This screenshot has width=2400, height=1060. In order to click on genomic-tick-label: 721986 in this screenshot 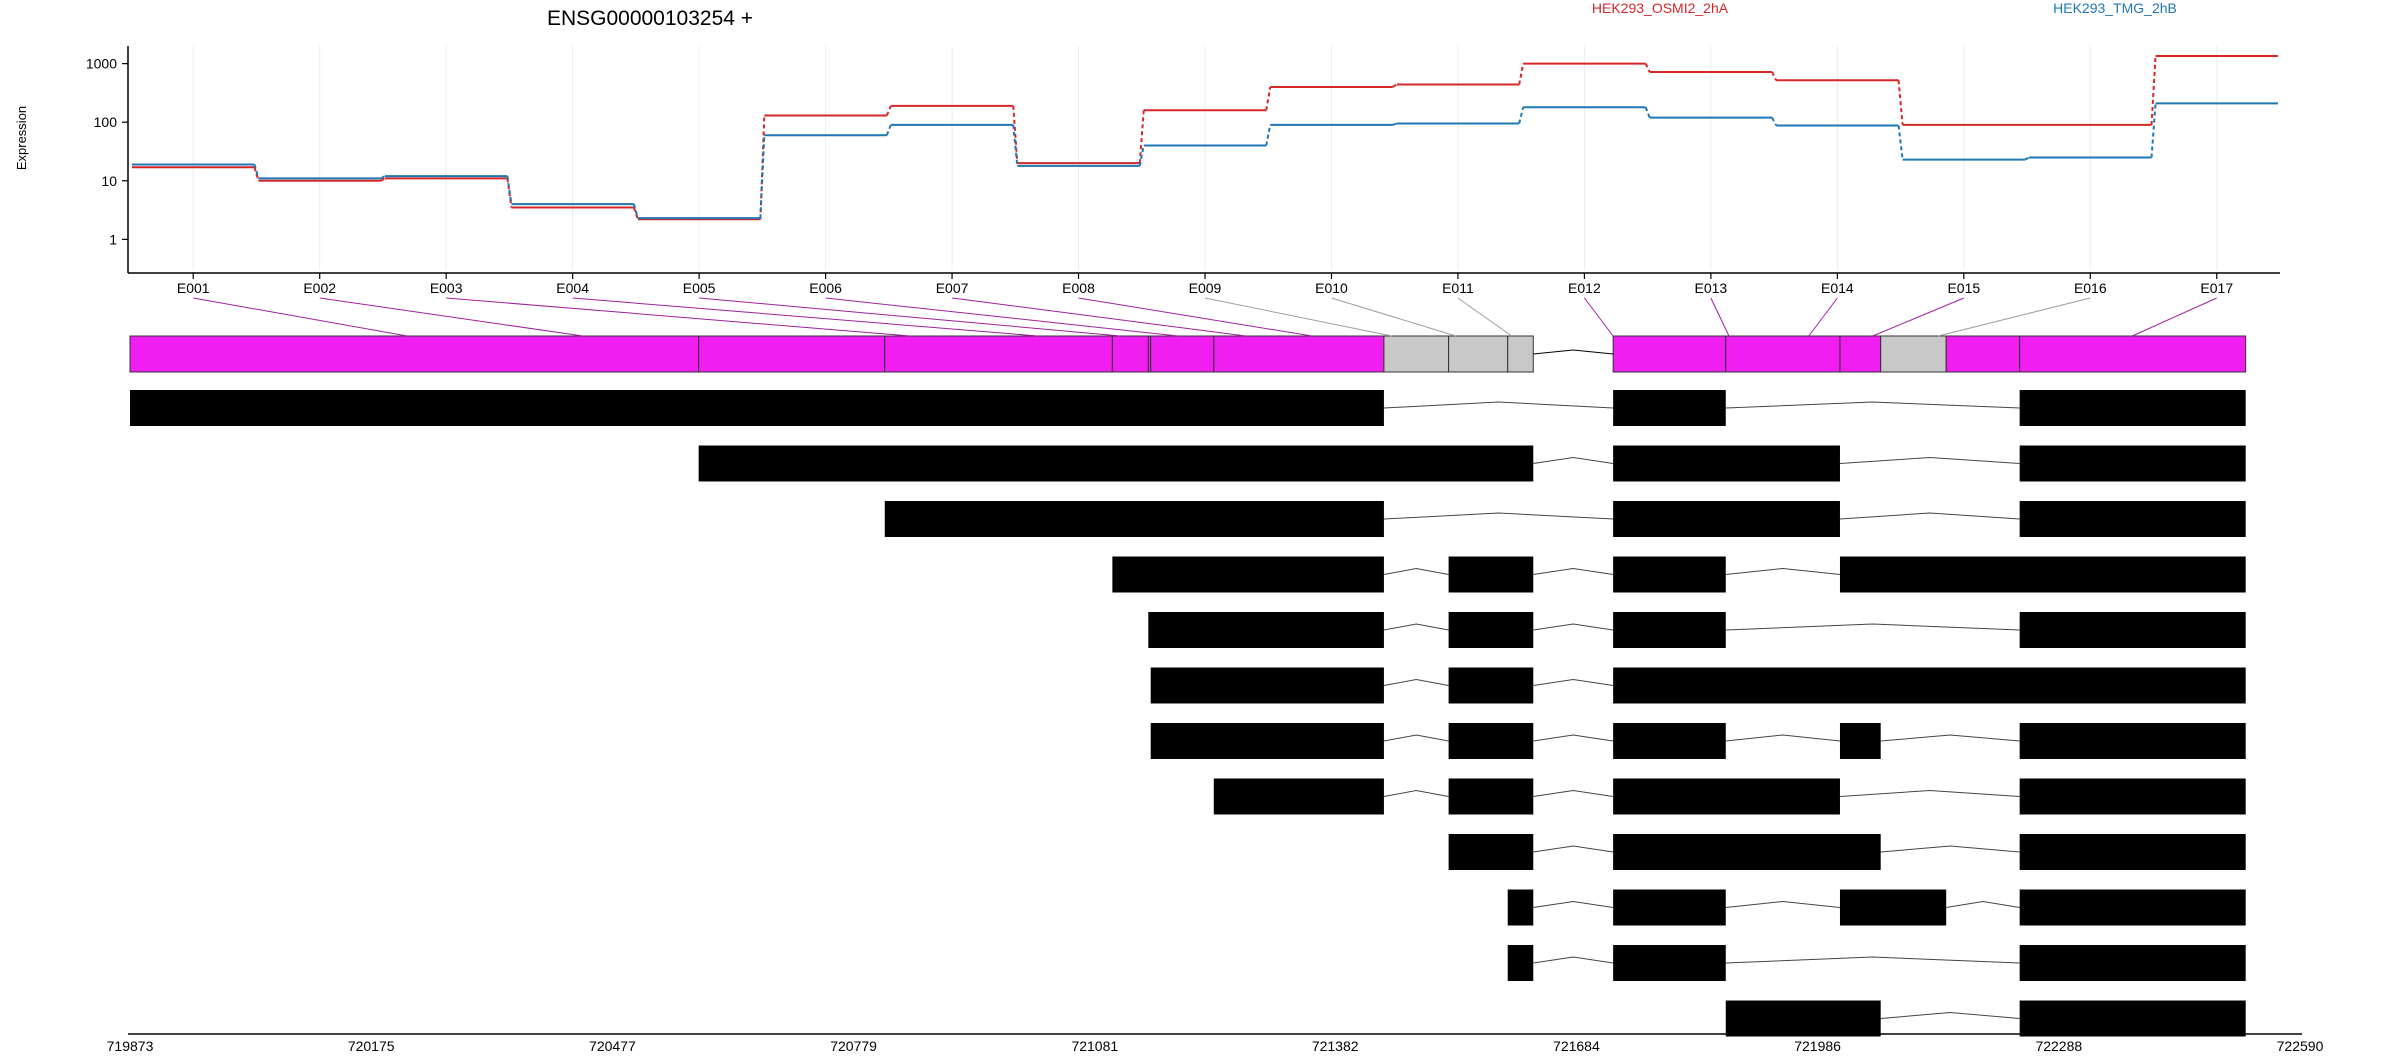, I will do `click(1817, 1046)`.